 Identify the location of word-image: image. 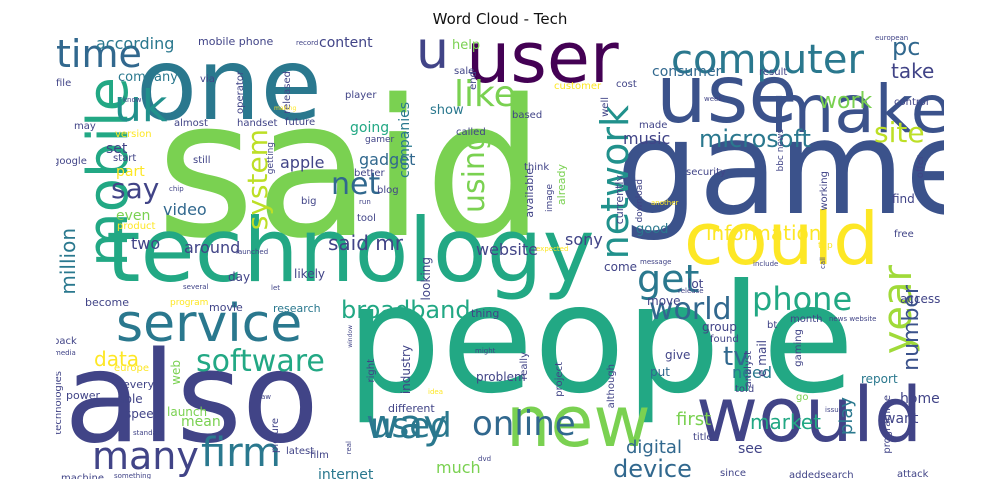
(550, 198).